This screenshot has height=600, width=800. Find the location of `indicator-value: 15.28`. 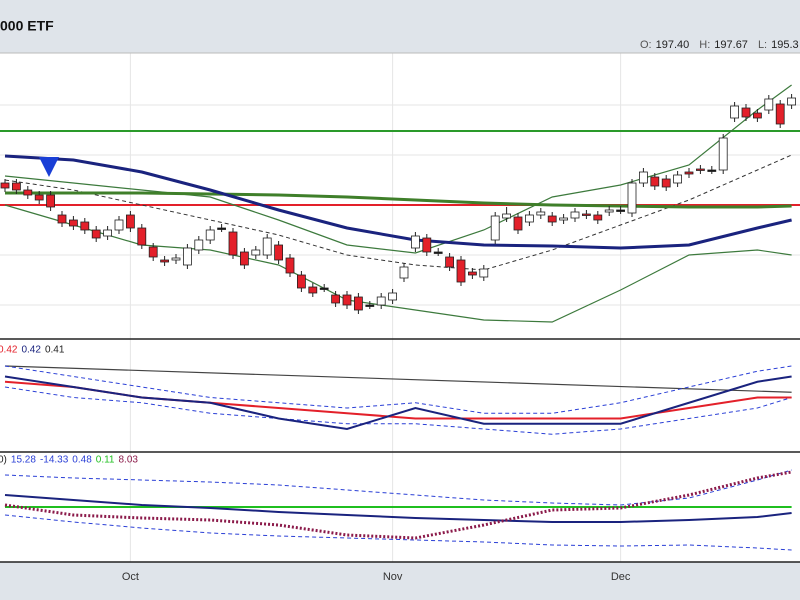

indicator-value: 15.28 is located at coordinates (23, 460).